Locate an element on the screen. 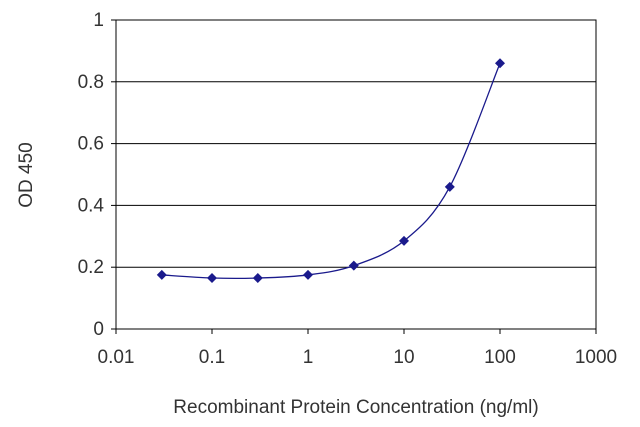 This screenshot has height=427, width=640. y-tick-label: 0.6 is located at coordinates (91, 144).